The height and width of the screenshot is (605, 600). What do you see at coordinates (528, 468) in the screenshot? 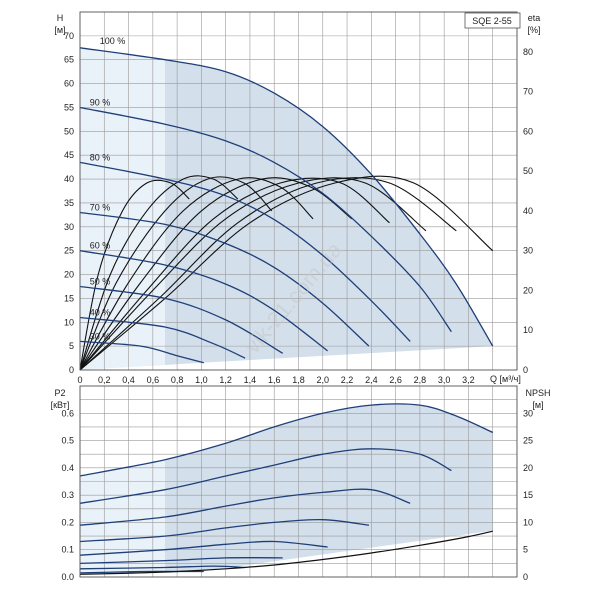
I see `bottom-right-tick-label: 20` at bounding box center [528, 468].